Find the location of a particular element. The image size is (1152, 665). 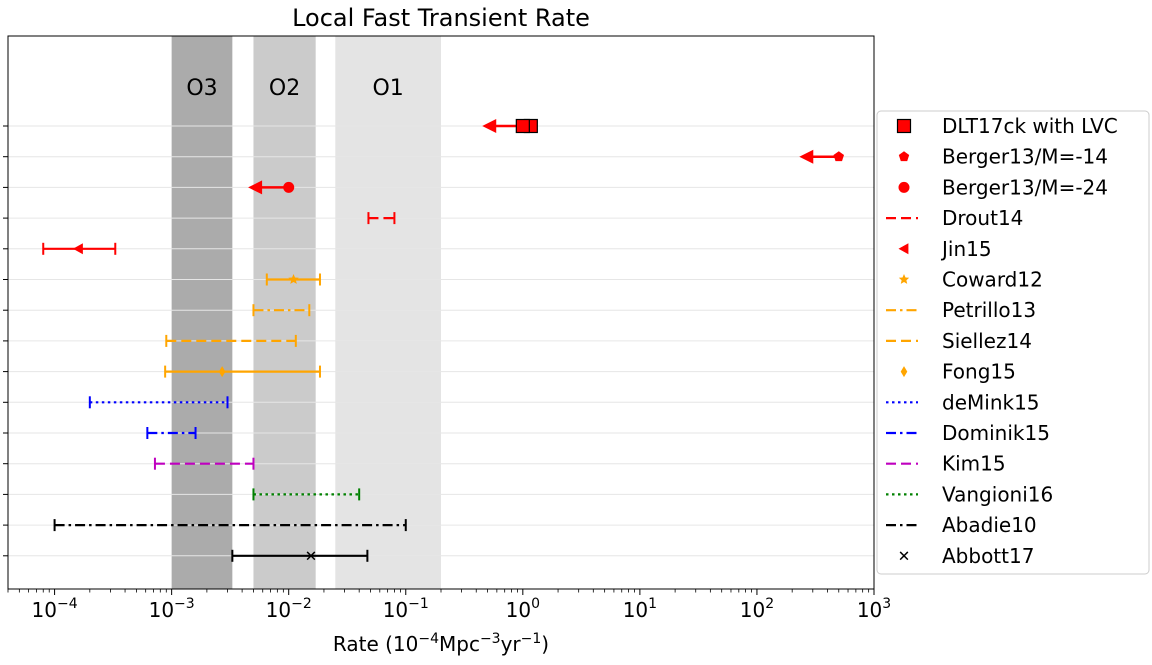

legend-item-coward12: Coward12 is located at coordinates (970, 280).